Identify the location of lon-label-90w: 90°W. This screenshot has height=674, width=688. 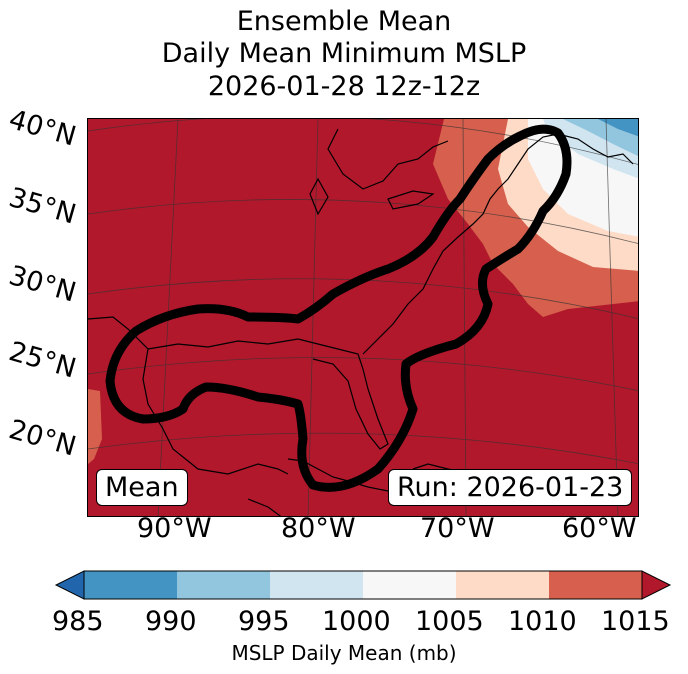
(174, 528).